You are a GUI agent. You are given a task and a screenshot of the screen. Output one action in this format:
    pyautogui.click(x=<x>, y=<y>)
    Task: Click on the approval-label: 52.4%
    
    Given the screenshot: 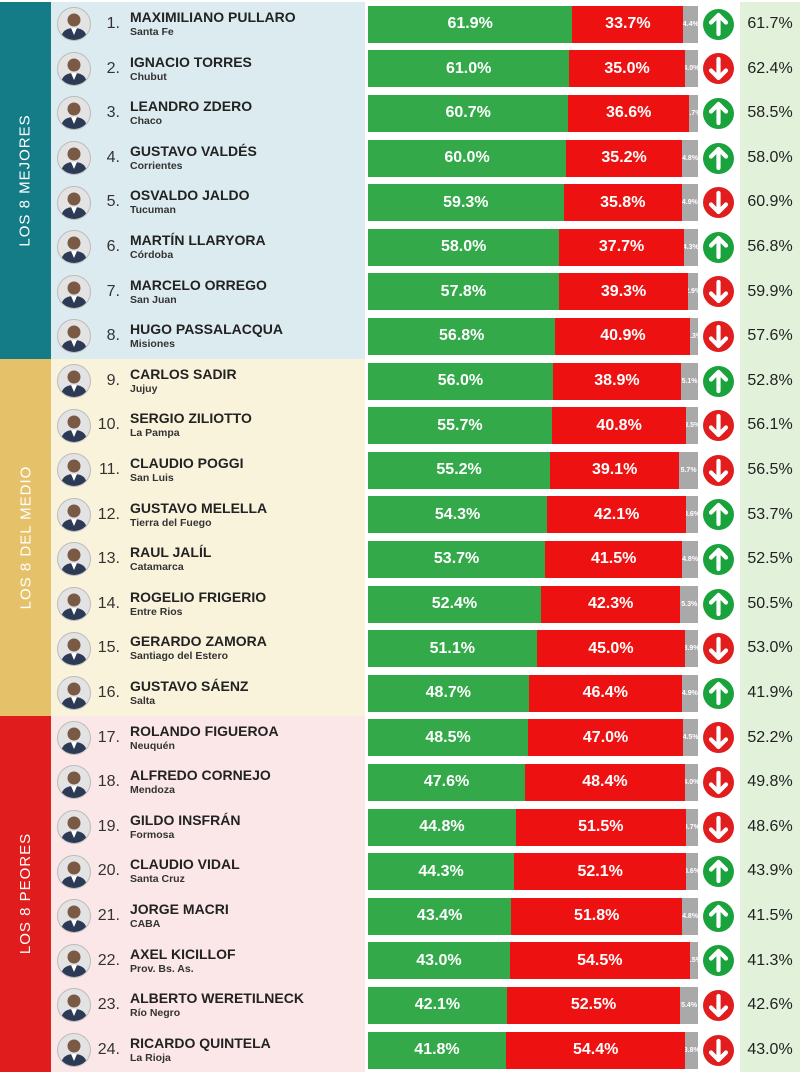 What is the action you would take?
    pyautogui.click(x=454, y=604)
    